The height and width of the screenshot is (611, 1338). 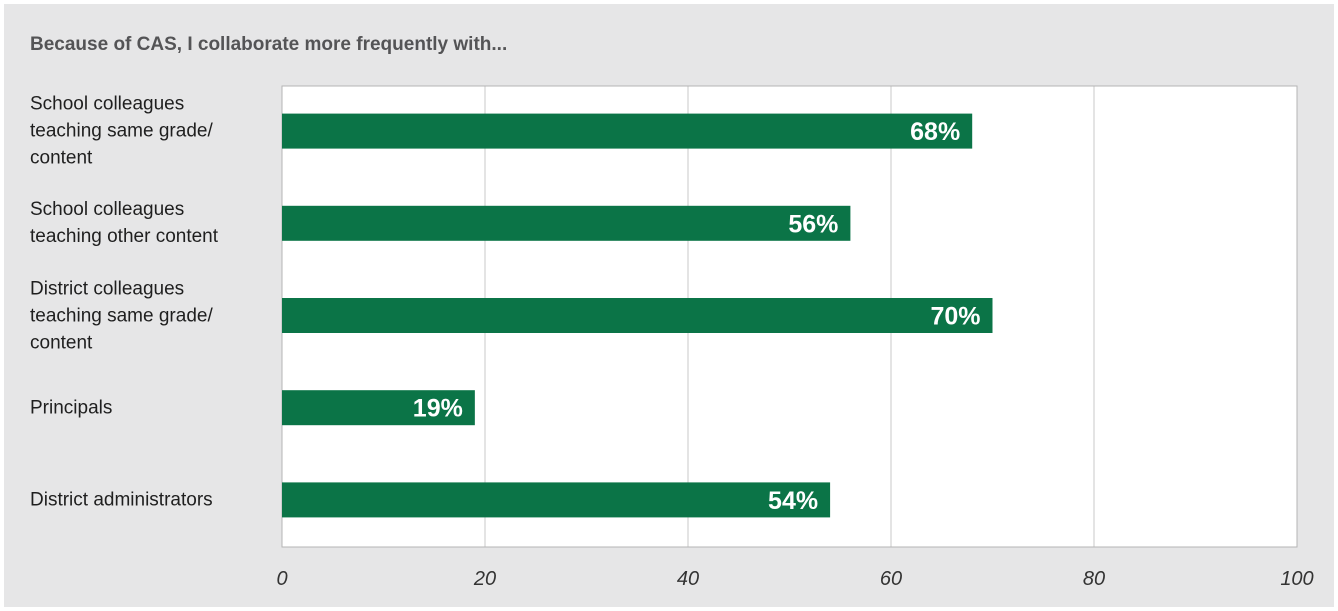 What do you see at coordinates (1094, 579) in the screenshot?
I see `x-tick-label: 80` at bounding box center [1094, 579].